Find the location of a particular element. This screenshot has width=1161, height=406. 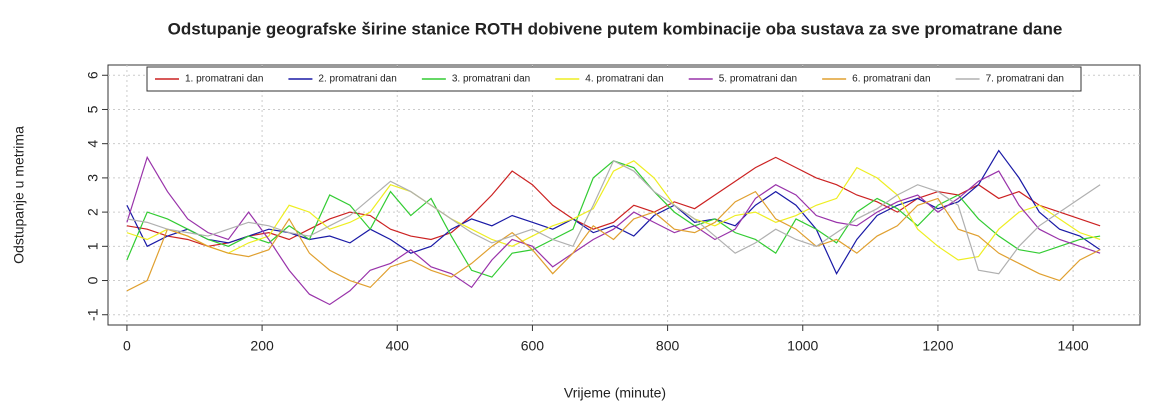

y-tick-label: 3 is located at coordinates (93, 178).